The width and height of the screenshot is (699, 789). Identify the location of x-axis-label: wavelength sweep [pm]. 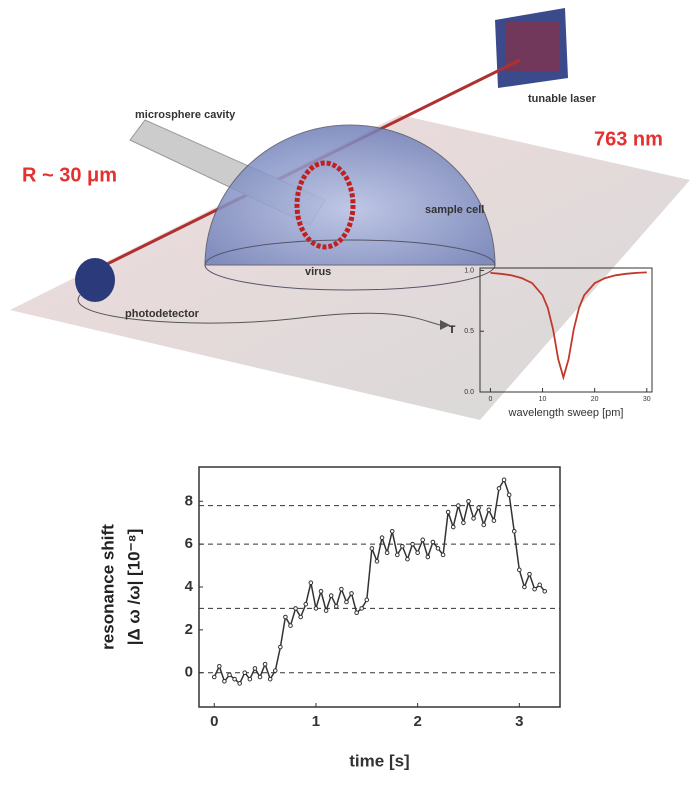
(566, 413).